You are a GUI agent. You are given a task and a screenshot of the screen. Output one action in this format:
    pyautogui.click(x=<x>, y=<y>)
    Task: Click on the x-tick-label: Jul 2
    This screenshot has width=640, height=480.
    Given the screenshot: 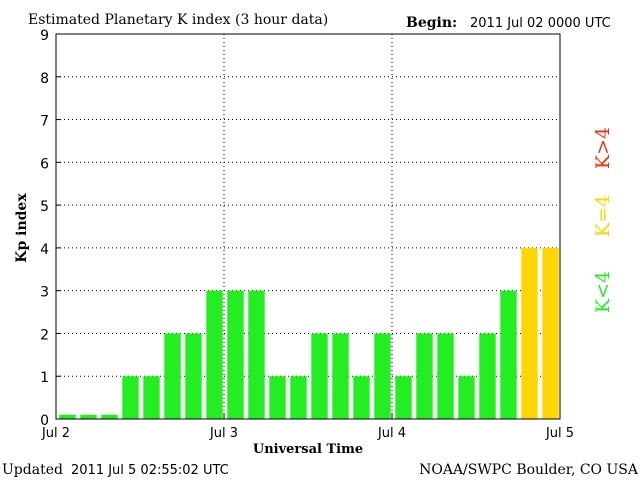 What is the action you would take?
    pyautogui.click(x=55, y=433)
    